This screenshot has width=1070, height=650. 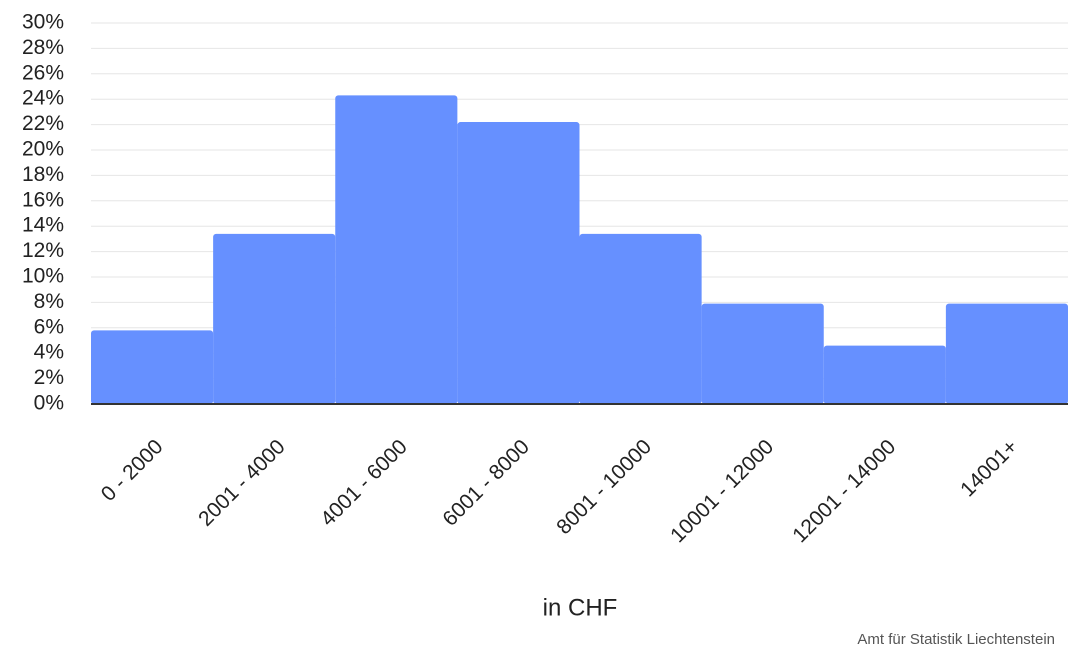 I want to click on x-tick-label: 14001+, so click(x=989, y=468).